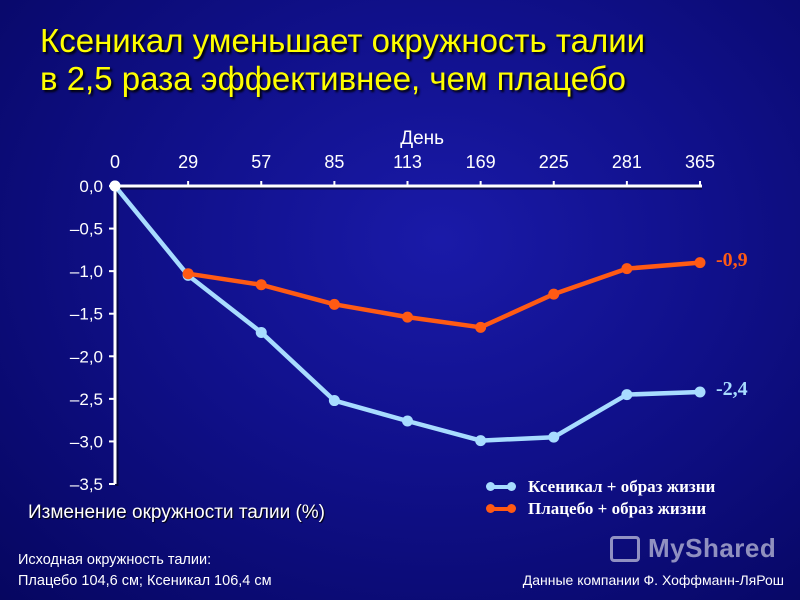  Describe the element at coordinates (177, 512) in the screenshot. I see `y-axis-title: Изменение окружности талии (%)` at that location.